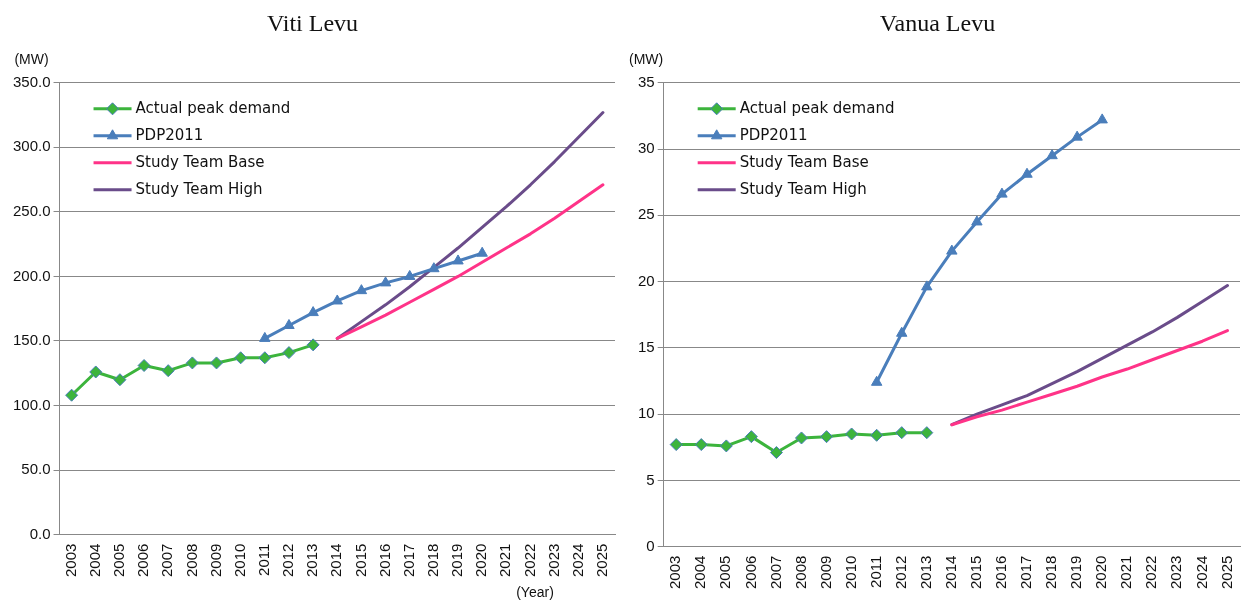 The height and width of the screenshot is (602, 1250). Describe the element at coordinates (31, 340) in the screenshot. I see `y-tick-label: 150.0` at that location.